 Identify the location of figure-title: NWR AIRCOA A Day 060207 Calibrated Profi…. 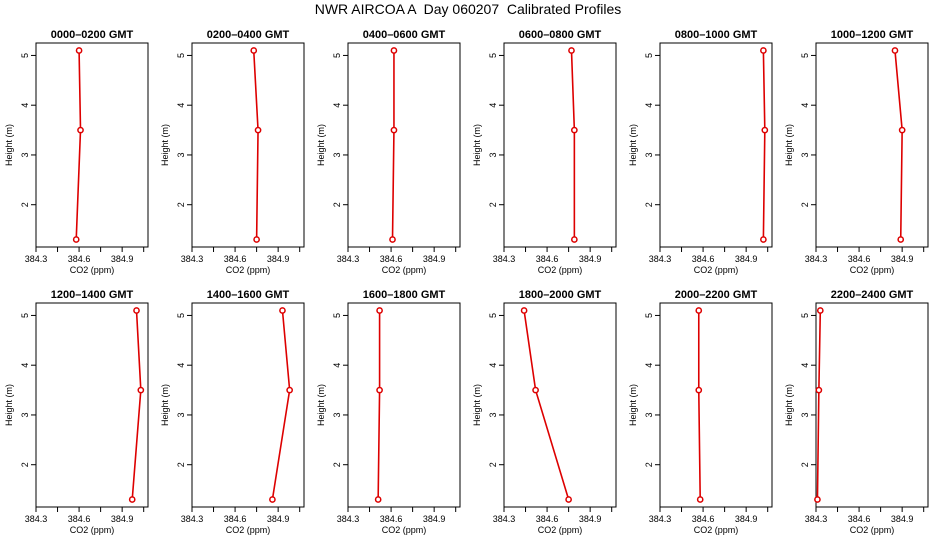
(468, 9).